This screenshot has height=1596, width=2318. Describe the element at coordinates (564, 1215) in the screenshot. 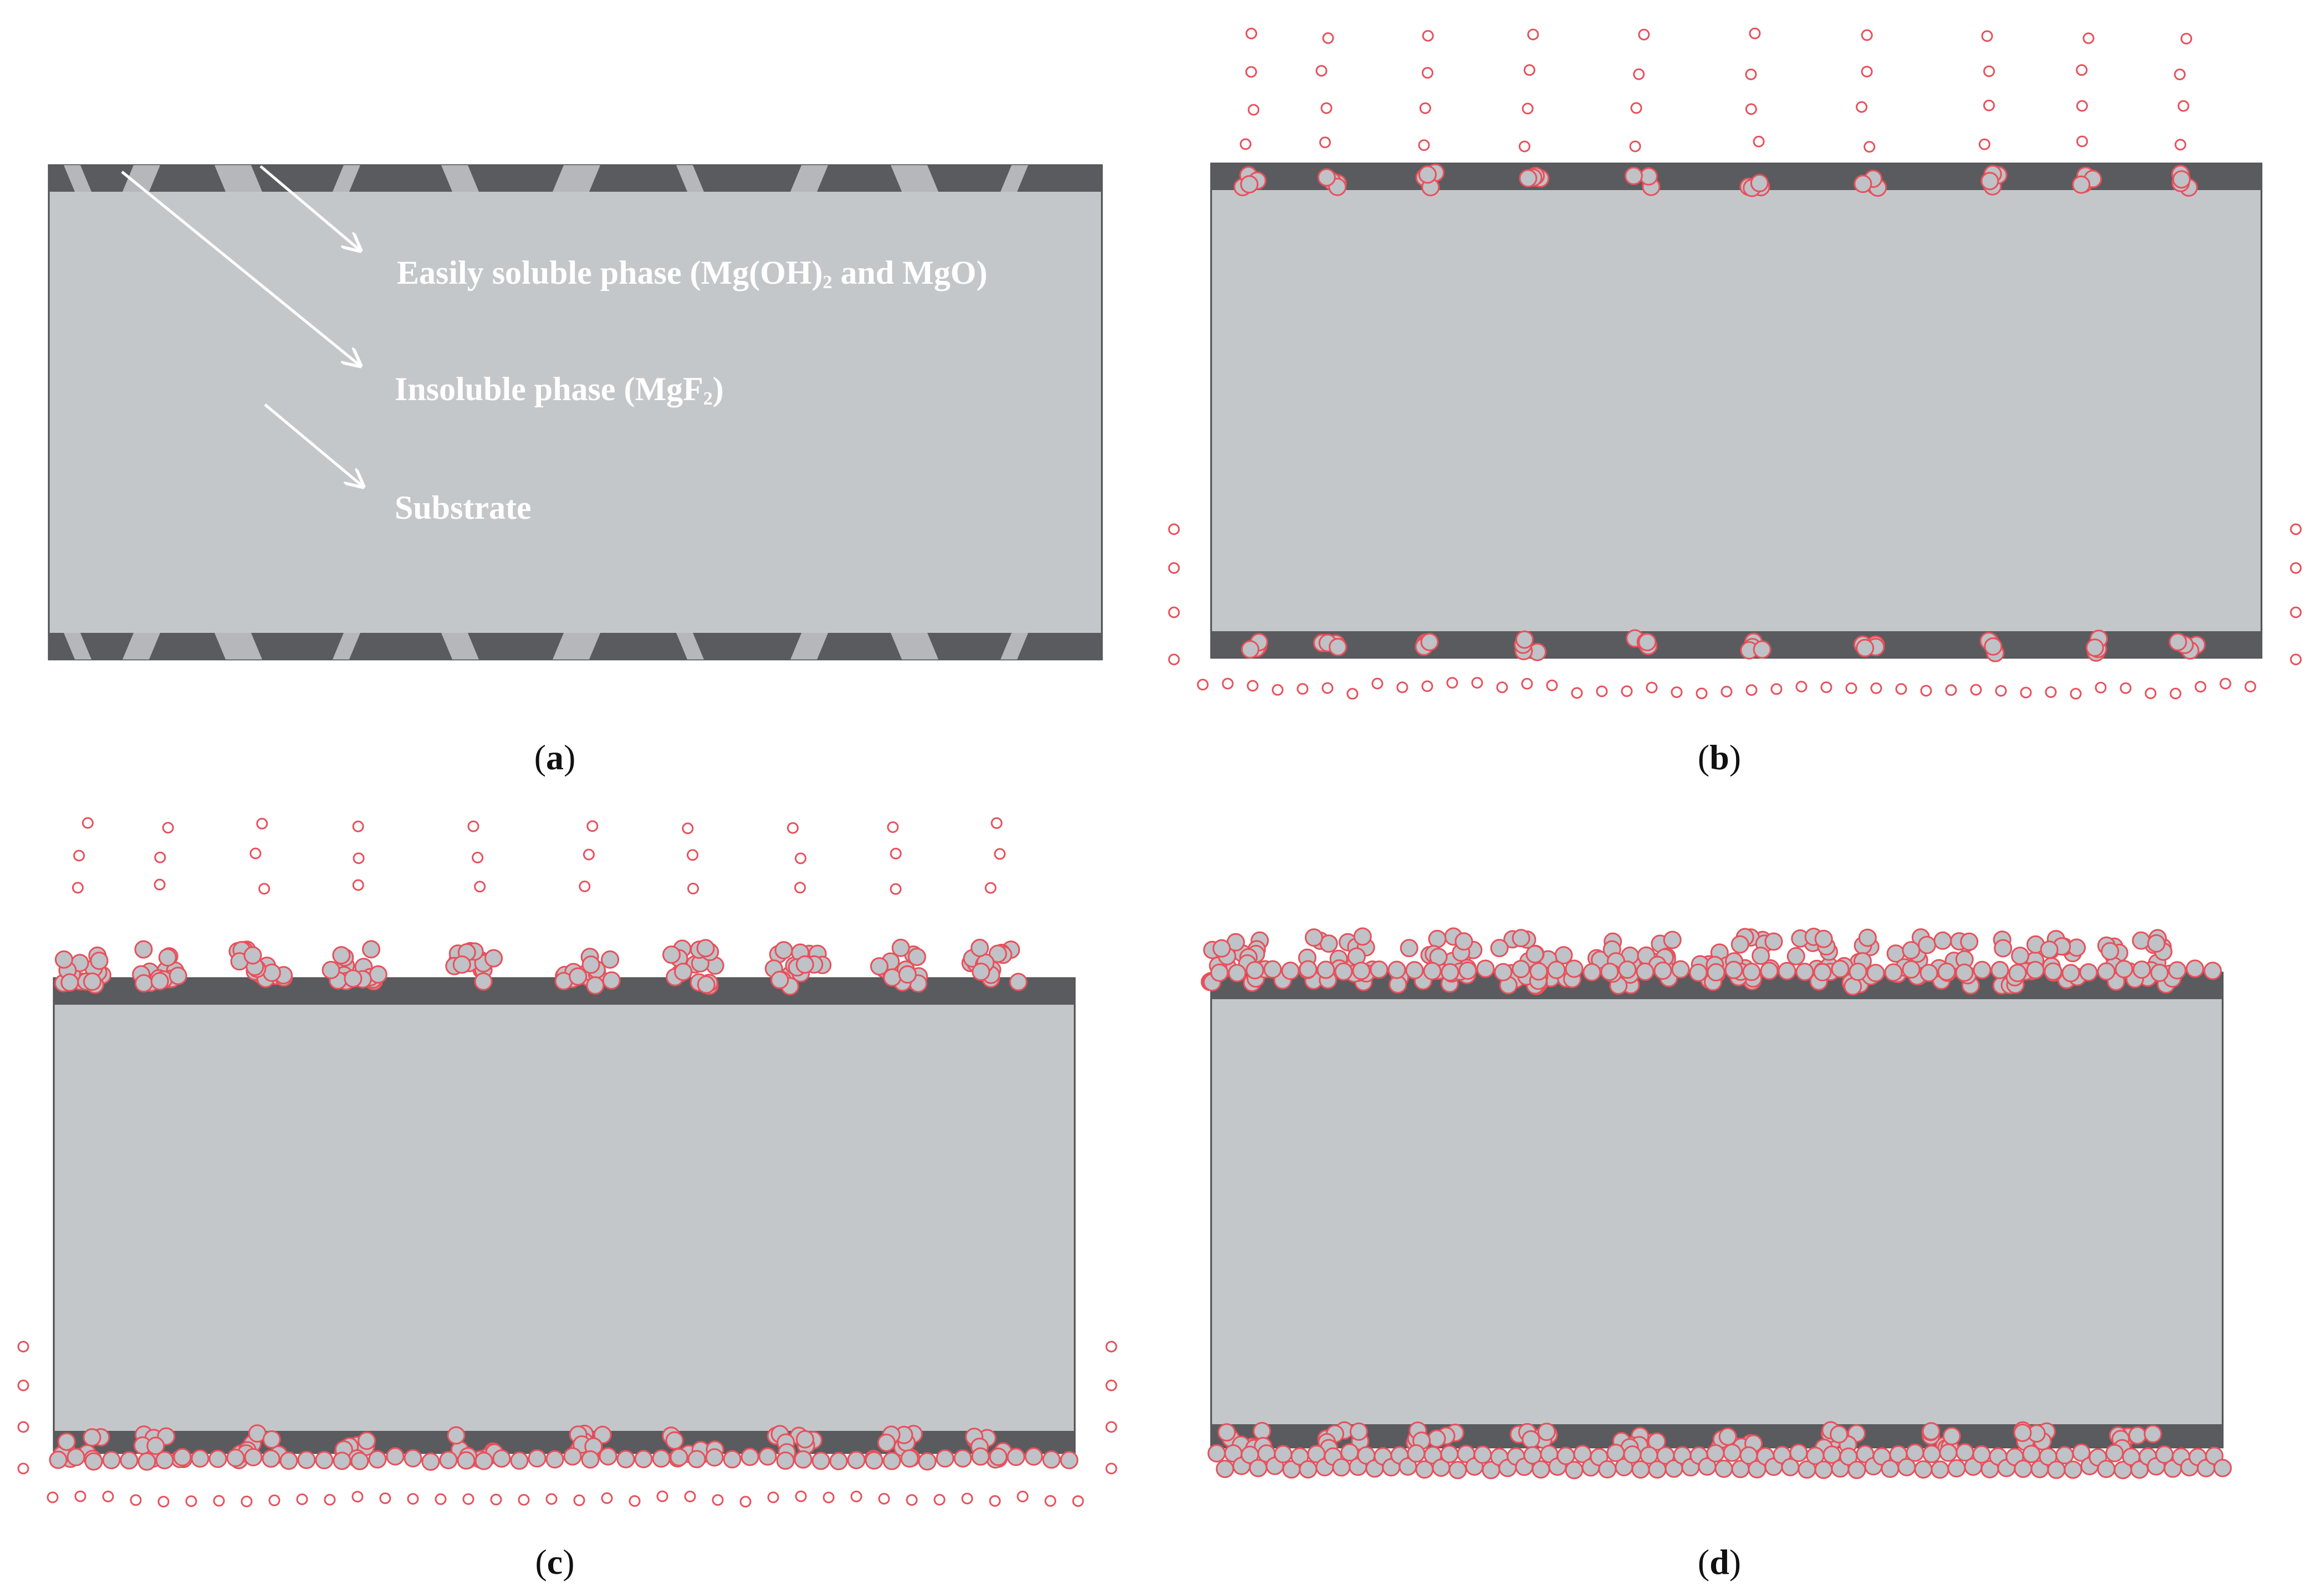

I see `substrate` at that location.